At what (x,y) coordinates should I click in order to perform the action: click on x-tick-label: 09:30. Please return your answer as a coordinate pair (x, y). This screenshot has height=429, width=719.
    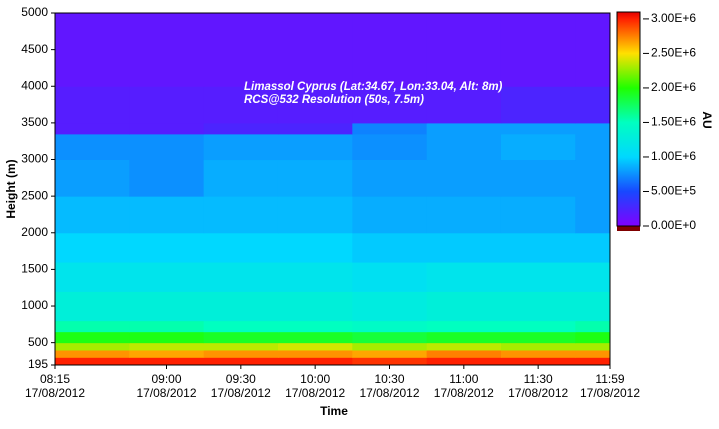
    Looking at the image, I should click on (241, 379).